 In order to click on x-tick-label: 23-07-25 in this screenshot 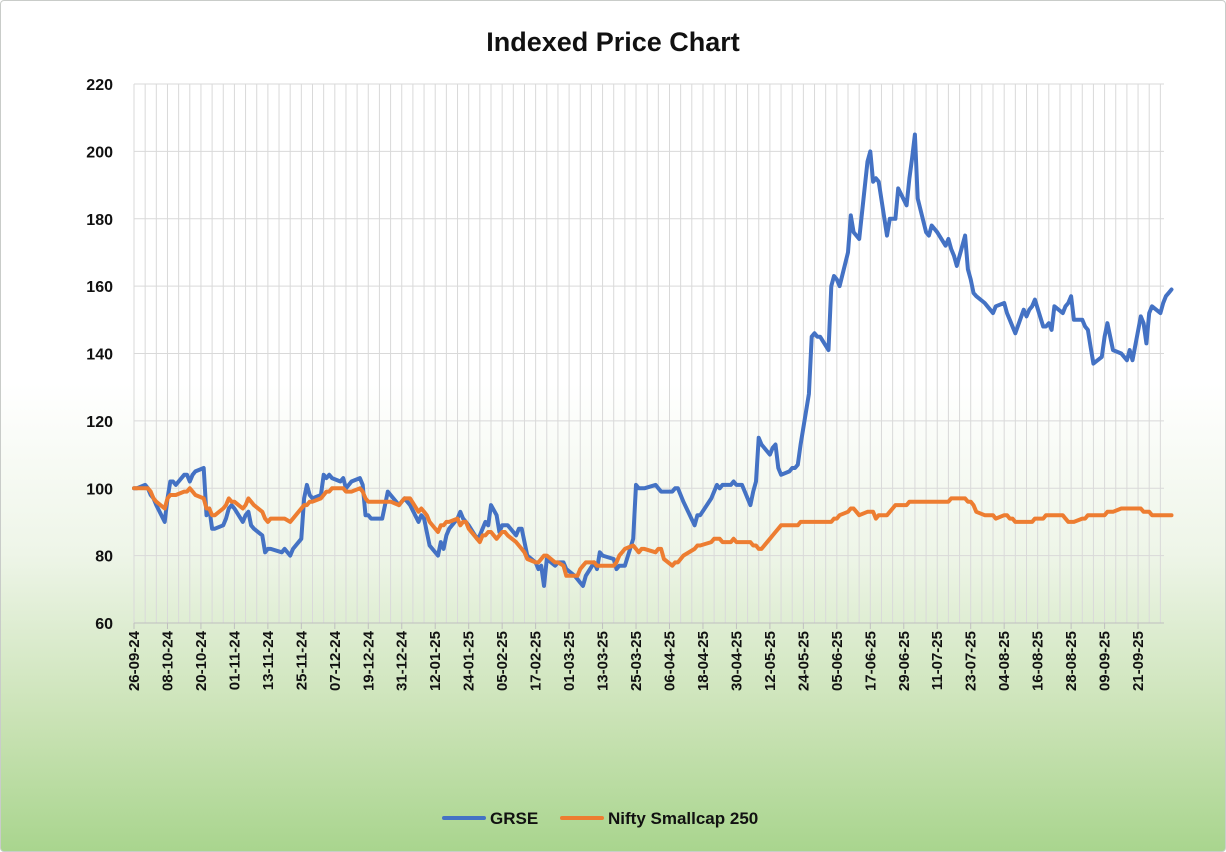, I will do `click(971, 661)`.